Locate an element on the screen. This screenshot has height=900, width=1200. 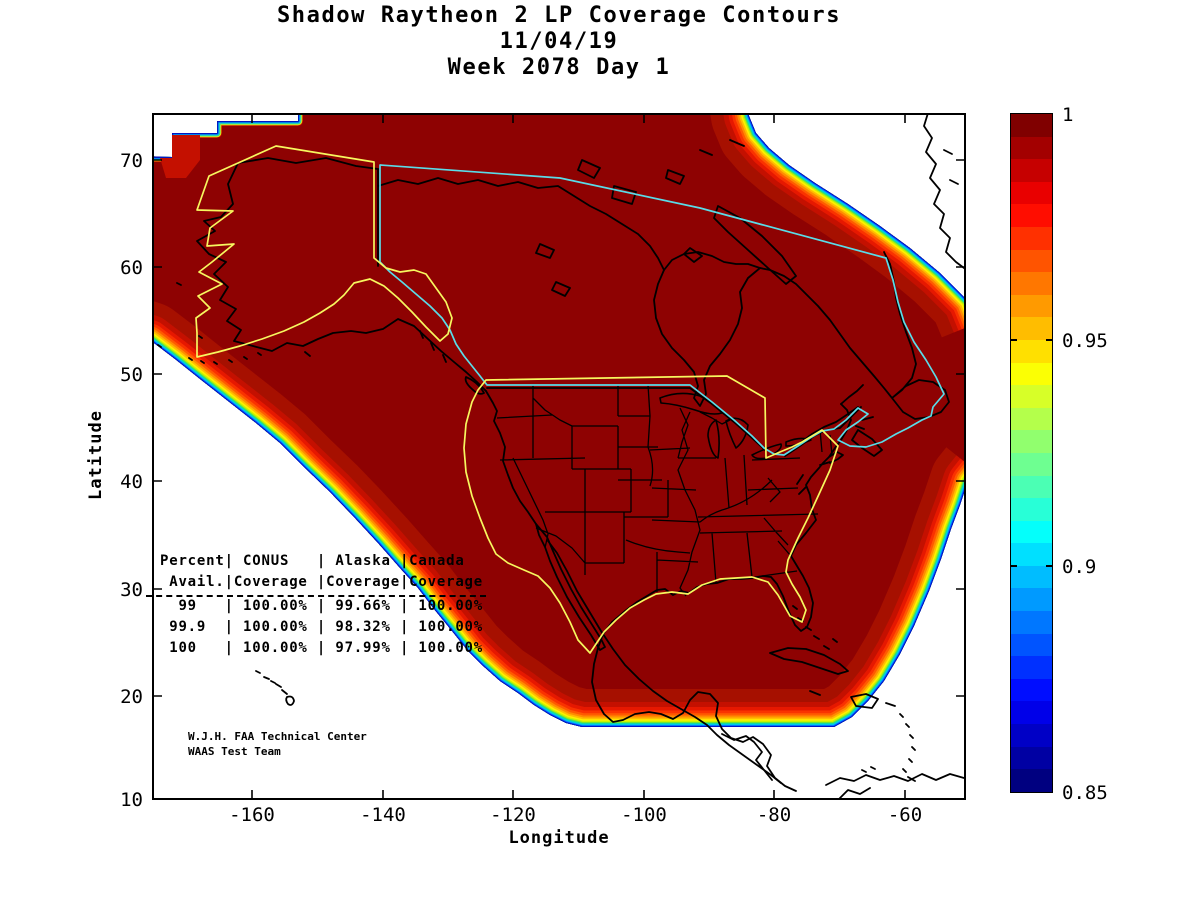
title-line-1: Shadow Raytheon 2 LP Coverage Contours is located at coordinates (559, 15).